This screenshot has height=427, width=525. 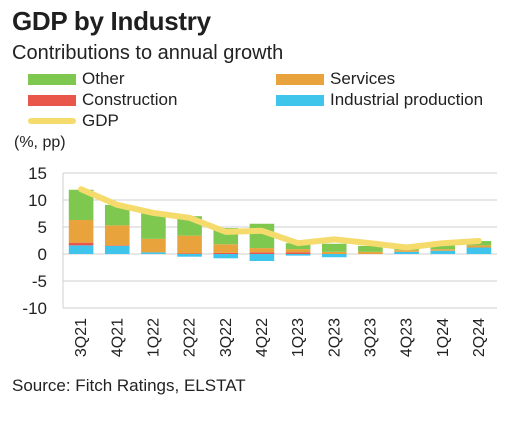 I want to click on legend-label-other: Other, so click(x=103, y=78).